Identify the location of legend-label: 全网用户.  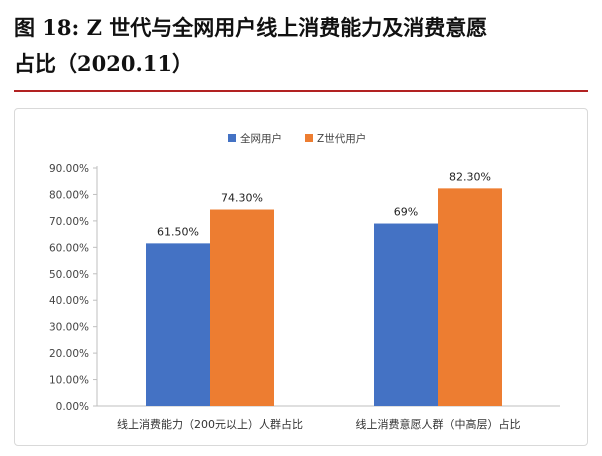
(261, 138).